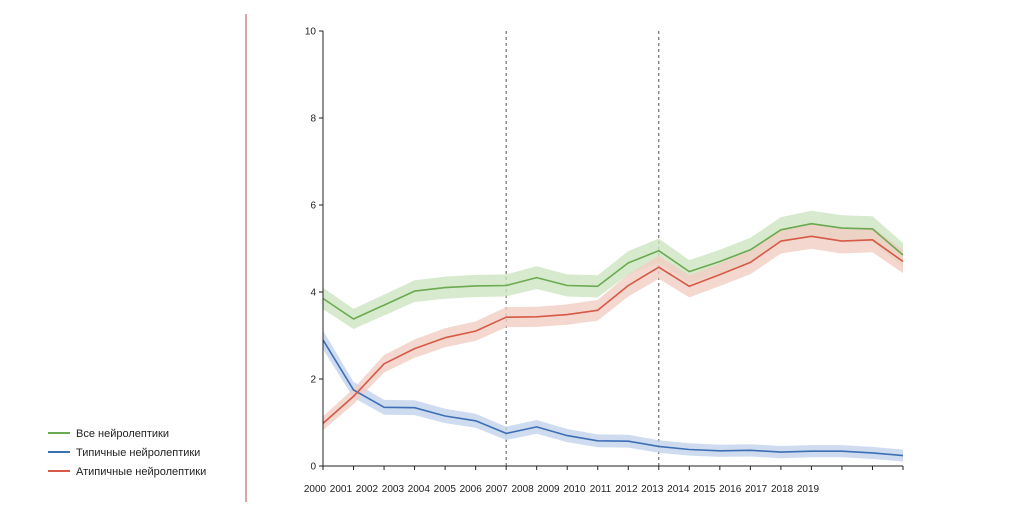  What do you see at coordinates (341, 489) in the screenshot?
I see `x-tick-label-1: 2001` at bounding box center [341, 489].